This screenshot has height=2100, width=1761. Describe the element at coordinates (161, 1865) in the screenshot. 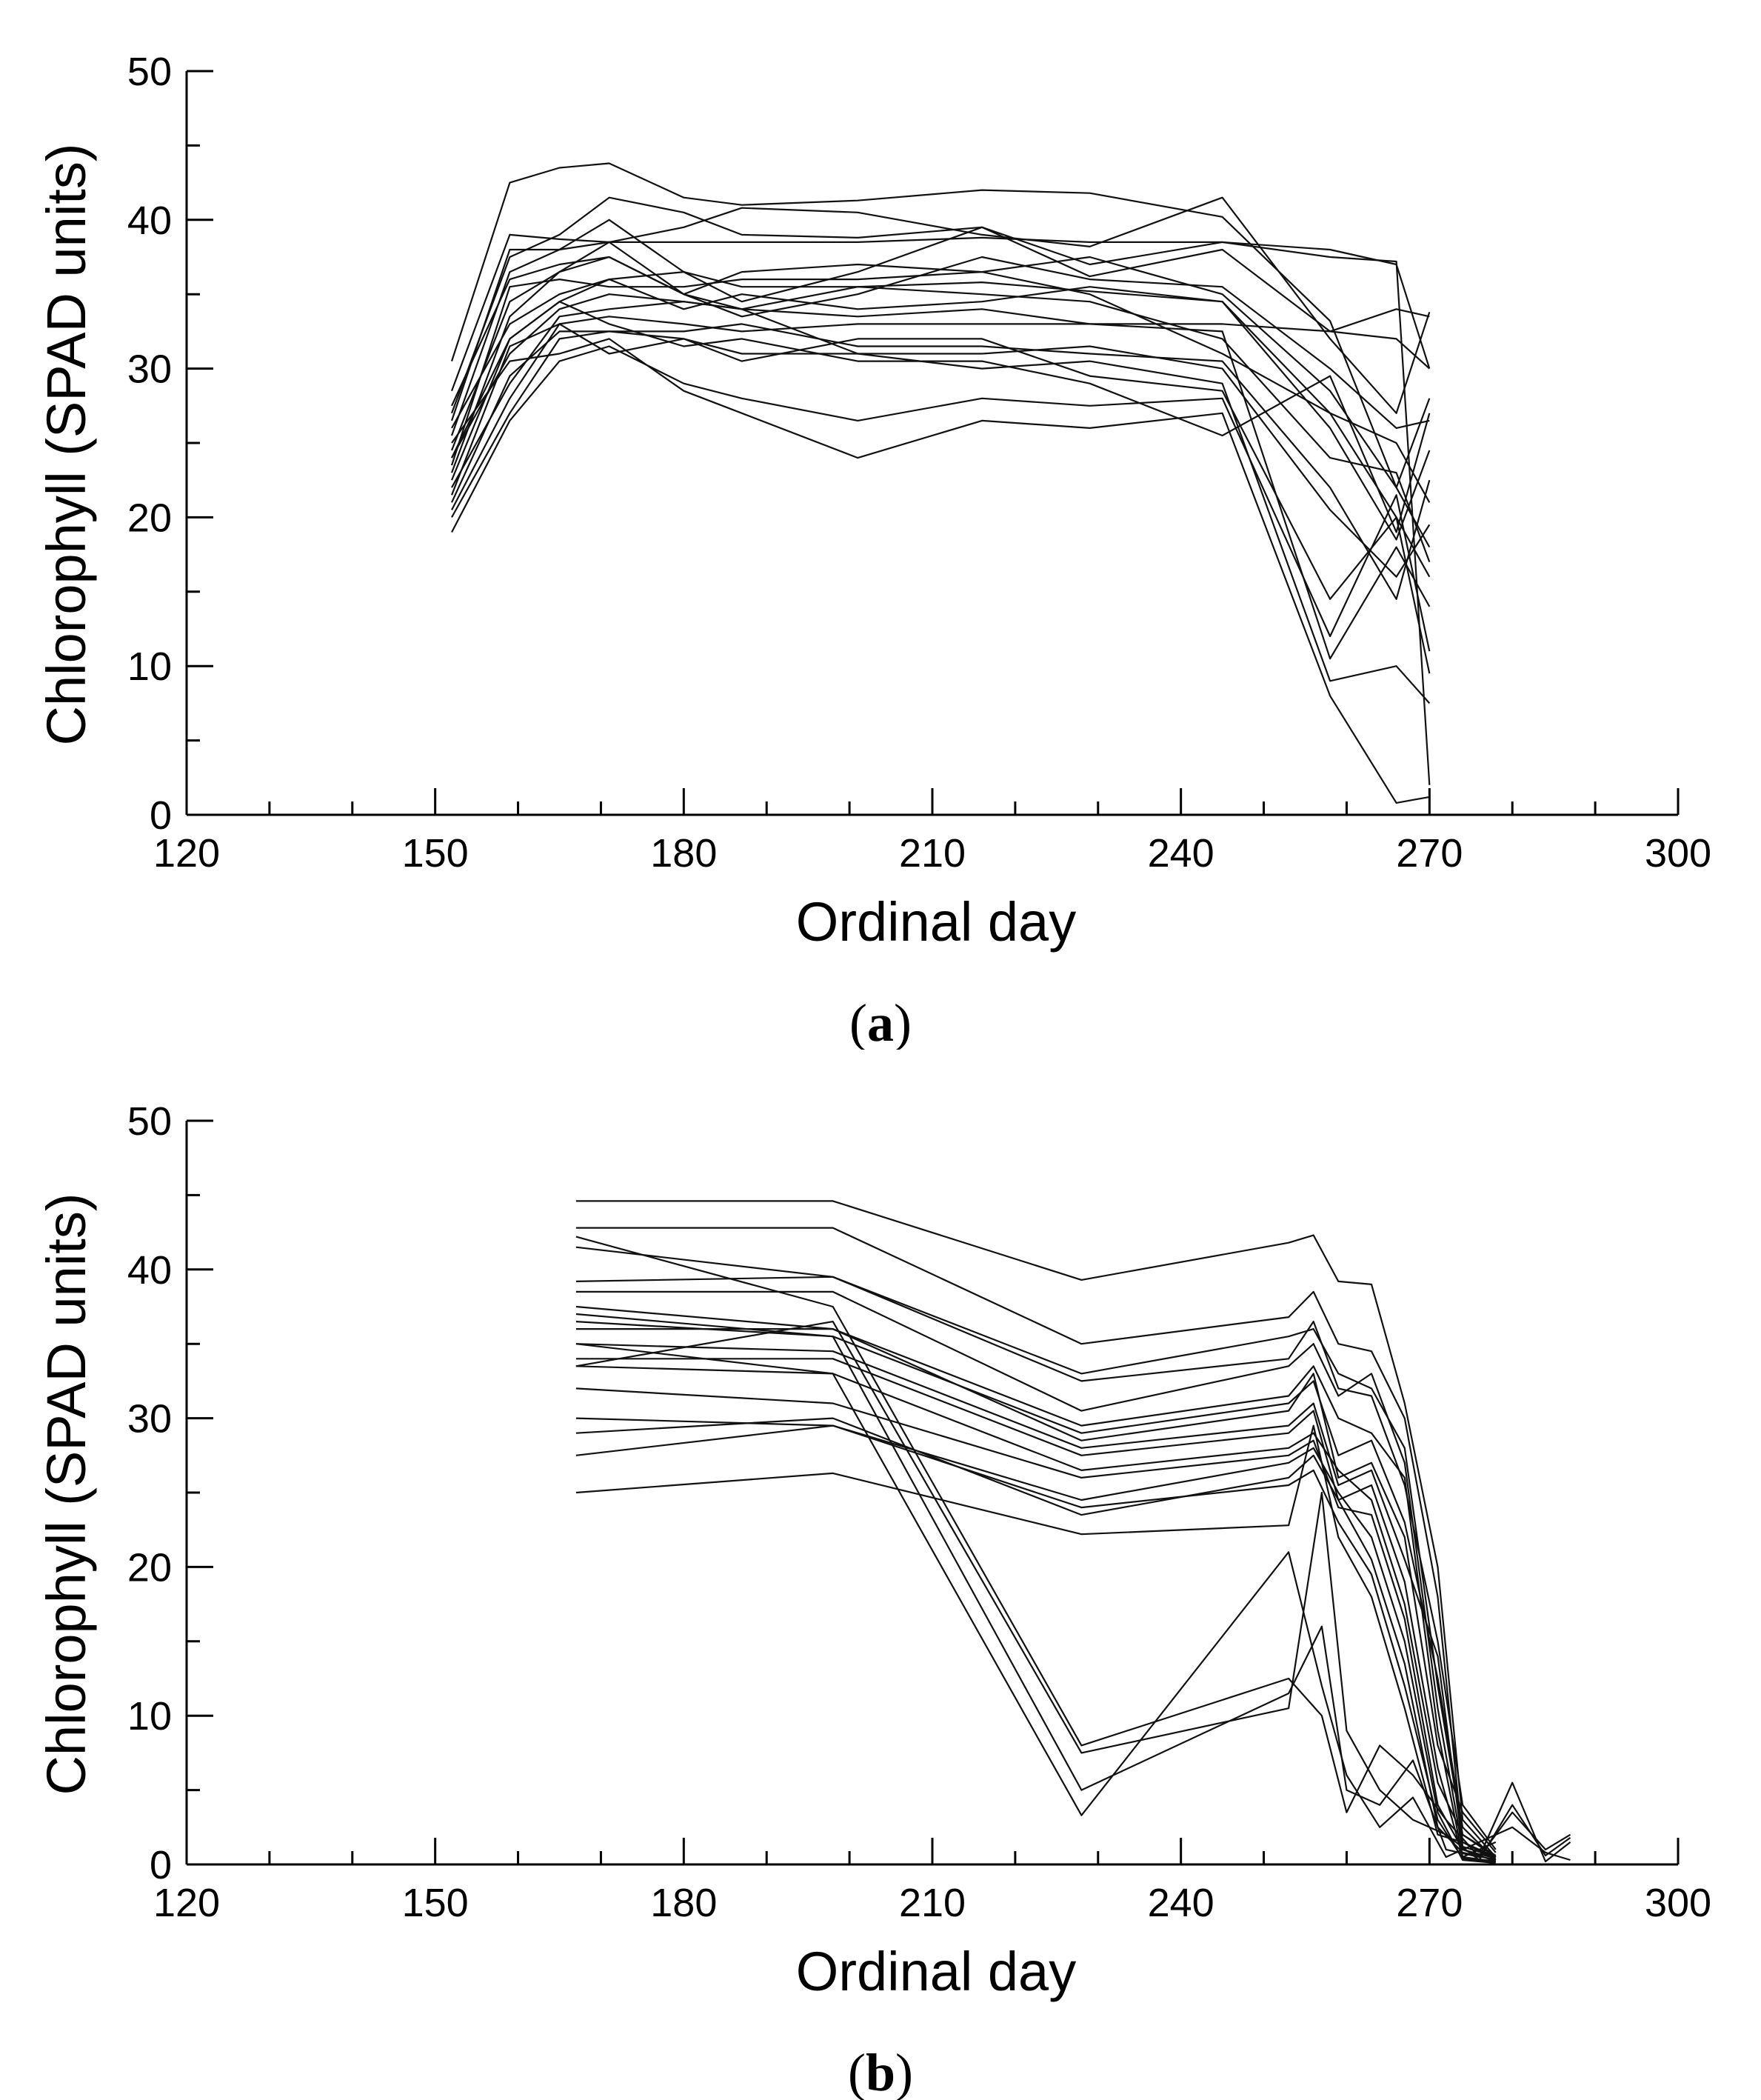

I see `chart-b-y-tick-label: 0` at that location.